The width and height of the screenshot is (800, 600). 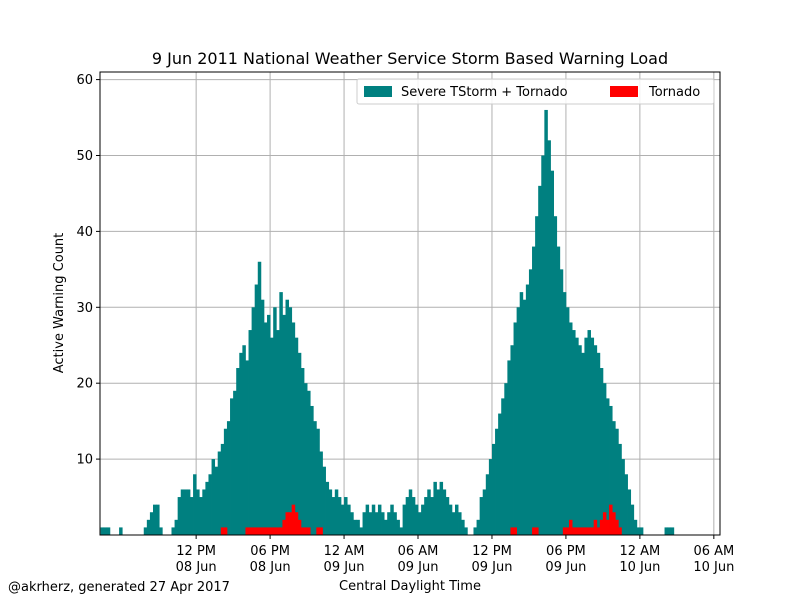 What do you see at coordinates (535, 91) in the screenshot?
I see `legend-box` at bounding box center [535, 91].